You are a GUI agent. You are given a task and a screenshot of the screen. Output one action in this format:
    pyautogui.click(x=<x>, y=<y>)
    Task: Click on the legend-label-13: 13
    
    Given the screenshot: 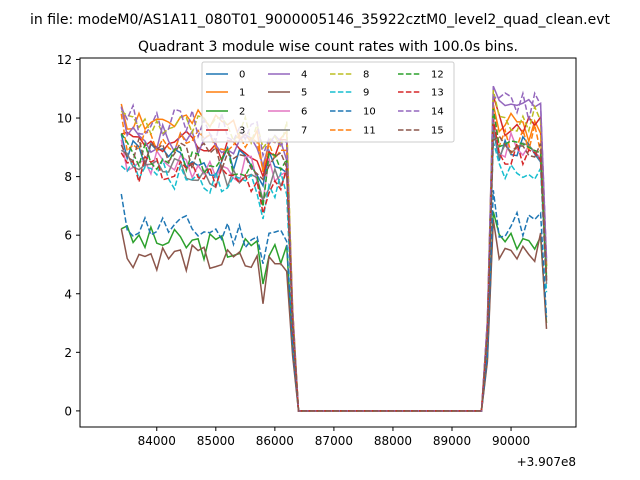 What is the action you would take?
    pyautogui.click(x=437, y=93)
    